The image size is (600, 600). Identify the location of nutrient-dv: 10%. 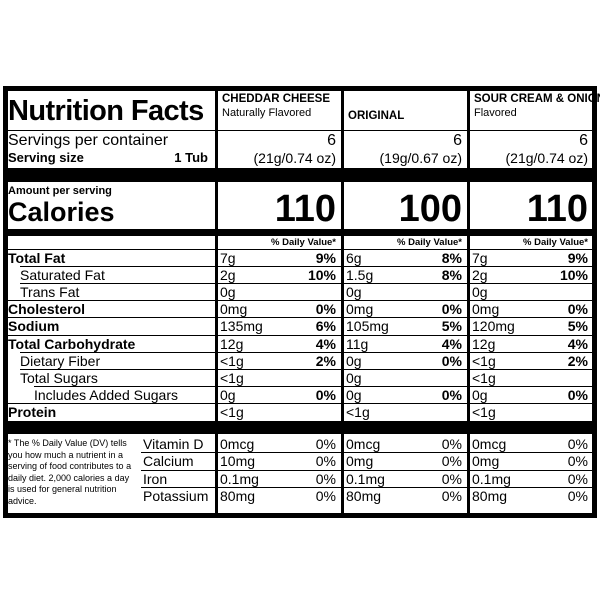
(573, 275).